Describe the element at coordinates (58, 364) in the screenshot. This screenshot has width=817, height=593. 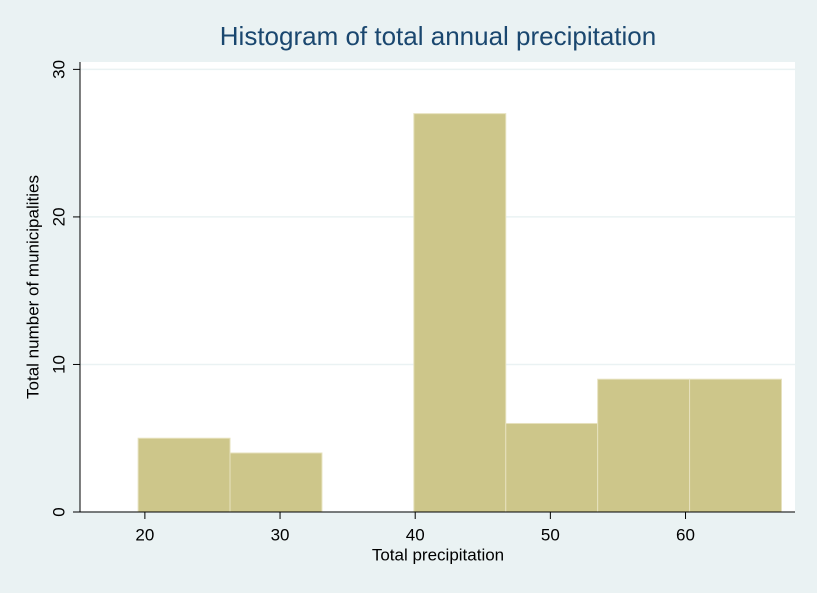
I see `y-tick-label: 10` at that location.